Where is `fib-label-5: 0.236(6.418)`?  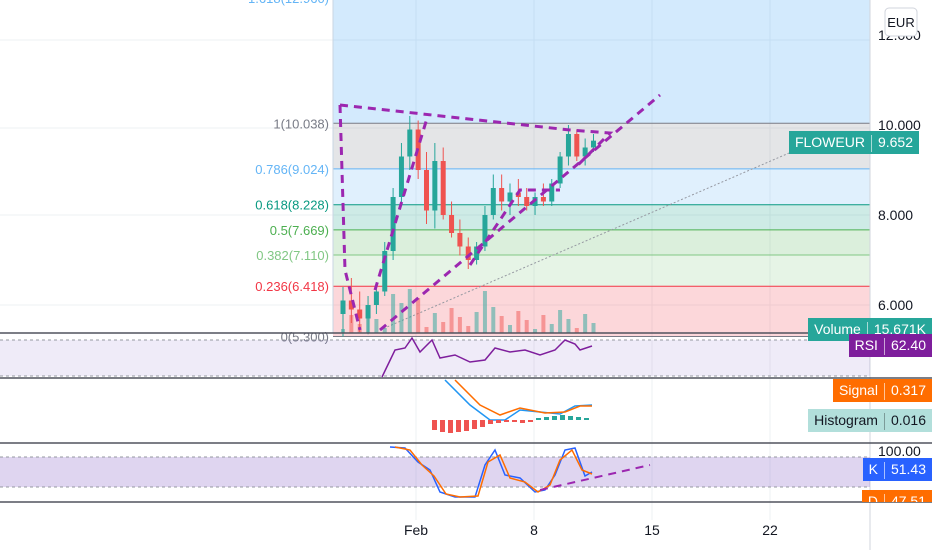 fib-label-5: 0.236(6.418) is located at coordinates (292, 286).